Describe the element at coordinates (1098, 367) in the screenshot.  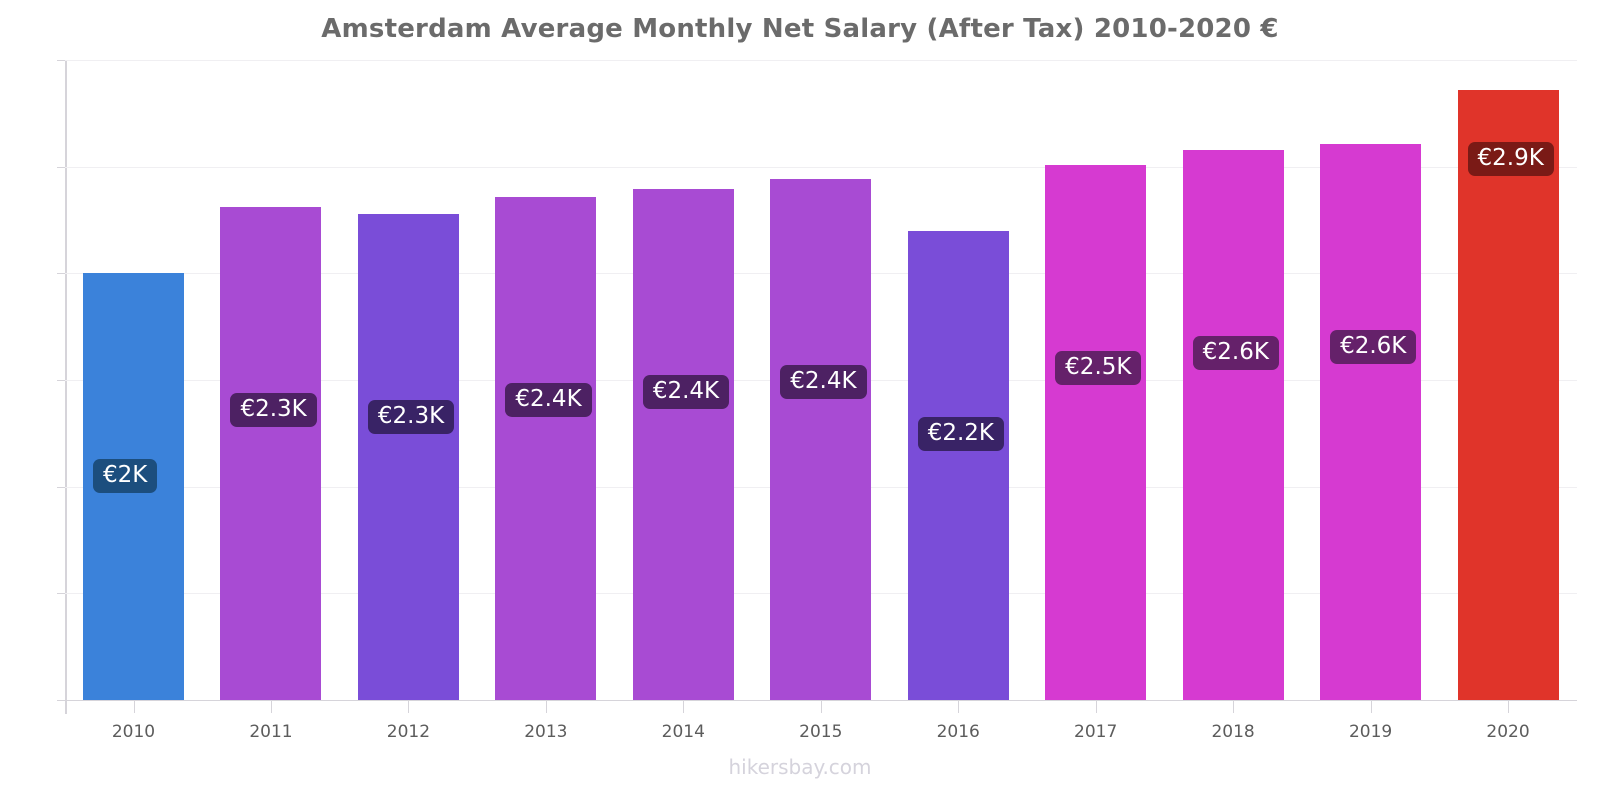
I see `bar-value-label: €2.5K` at that location.